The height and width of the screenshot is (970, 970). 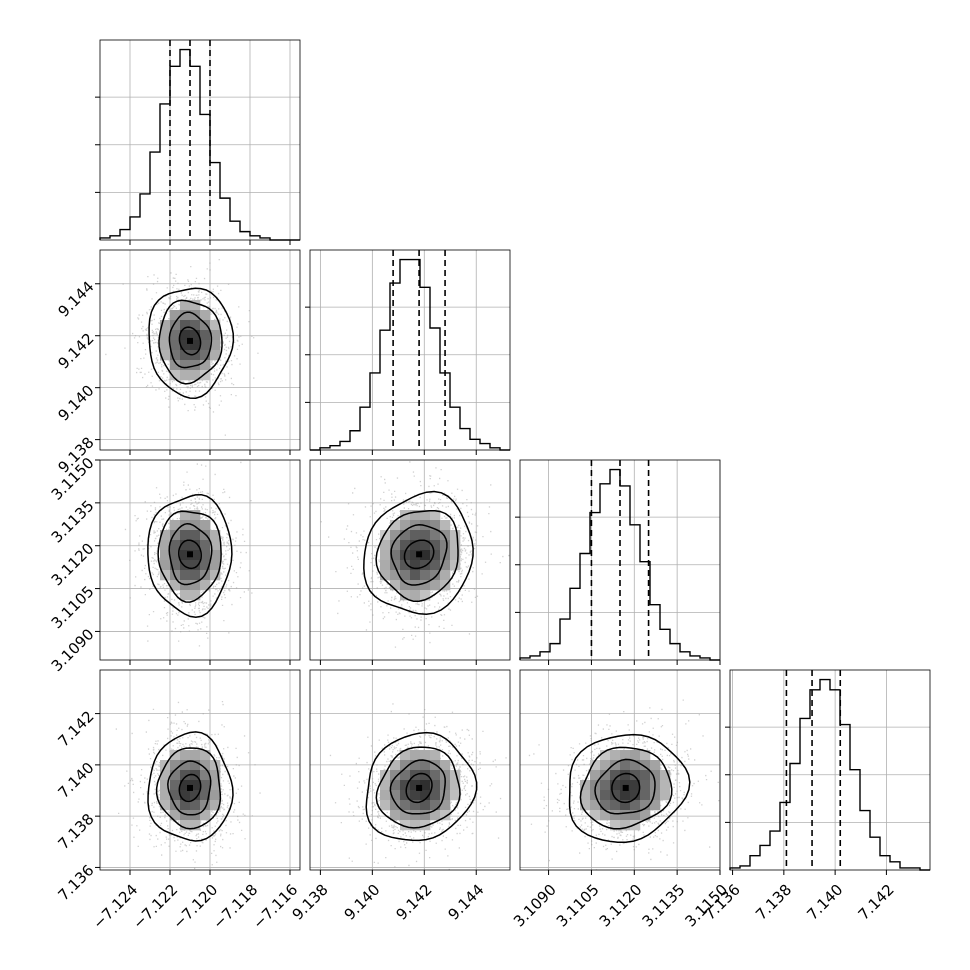 What do you see at coordinates (75, 780) in the screenshot?
I see `y-tick-label: 7.140` at bounding box center [75, 780].